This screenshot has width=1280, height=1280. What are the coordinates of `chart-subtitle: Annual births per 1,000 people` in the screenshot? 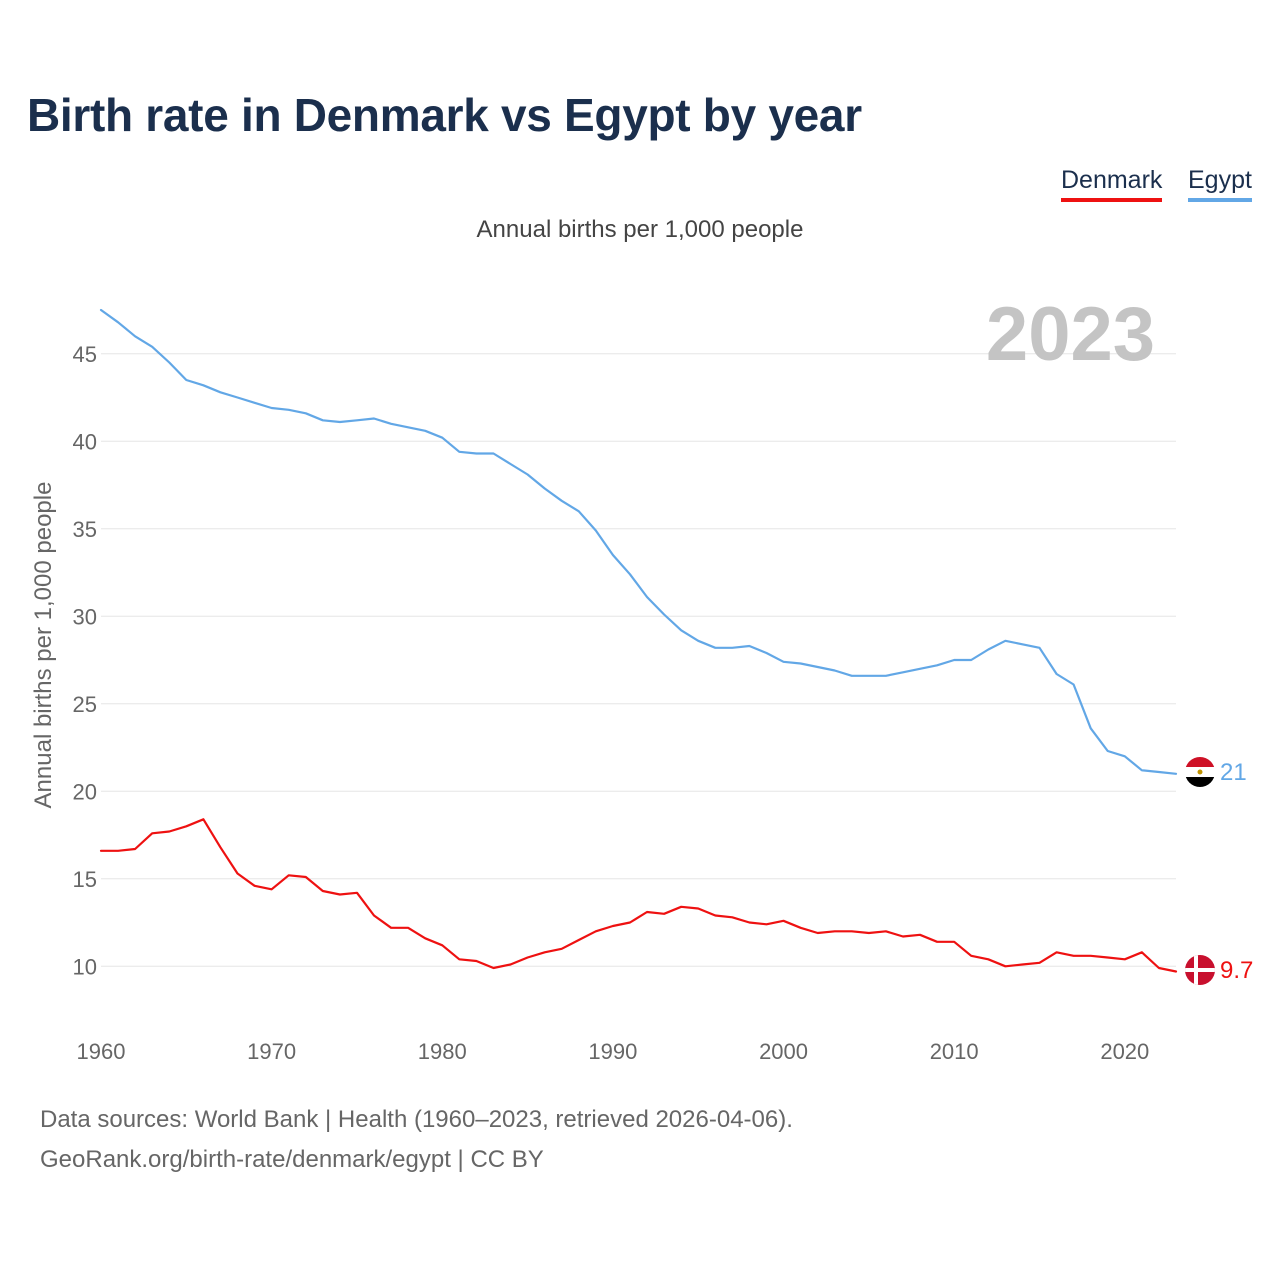 It's located at (640, 229).